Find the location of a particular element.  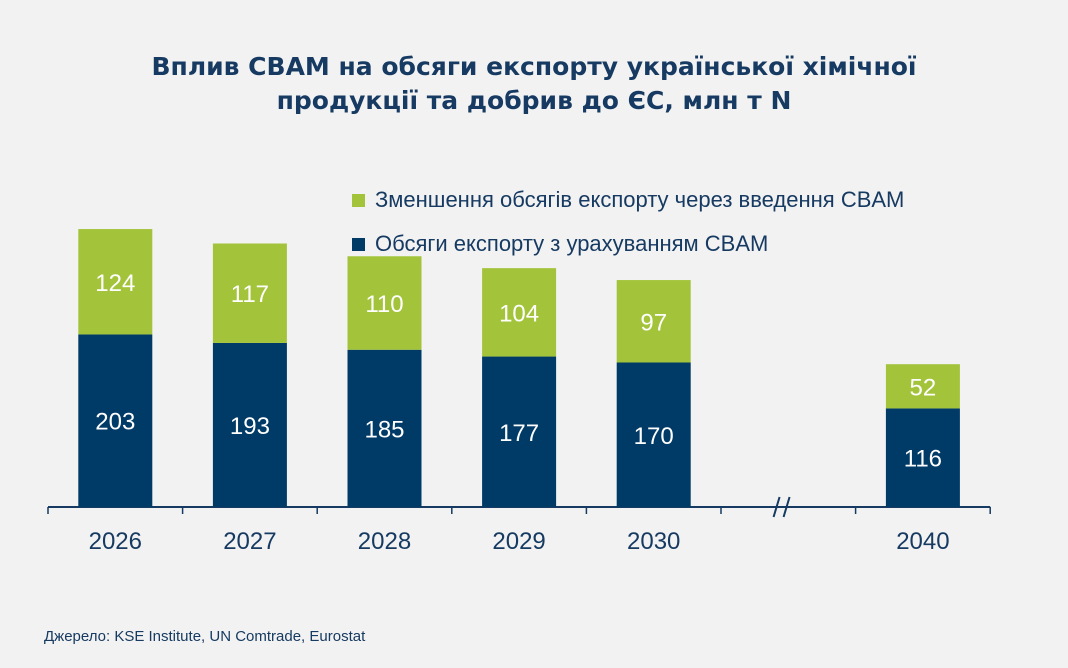

x-tick-label: 2029 is located at coordinates (518, 541).